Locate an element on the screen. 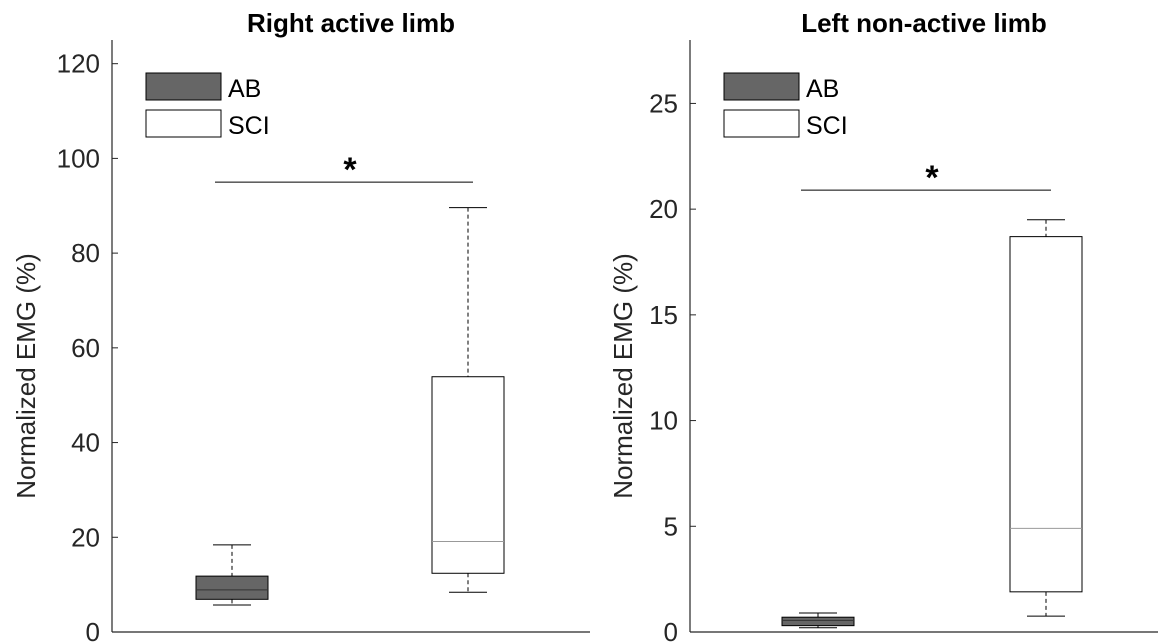 The image size is (1158, 644). chart-title: Left non-active limb is located at coordinates (924, 23).